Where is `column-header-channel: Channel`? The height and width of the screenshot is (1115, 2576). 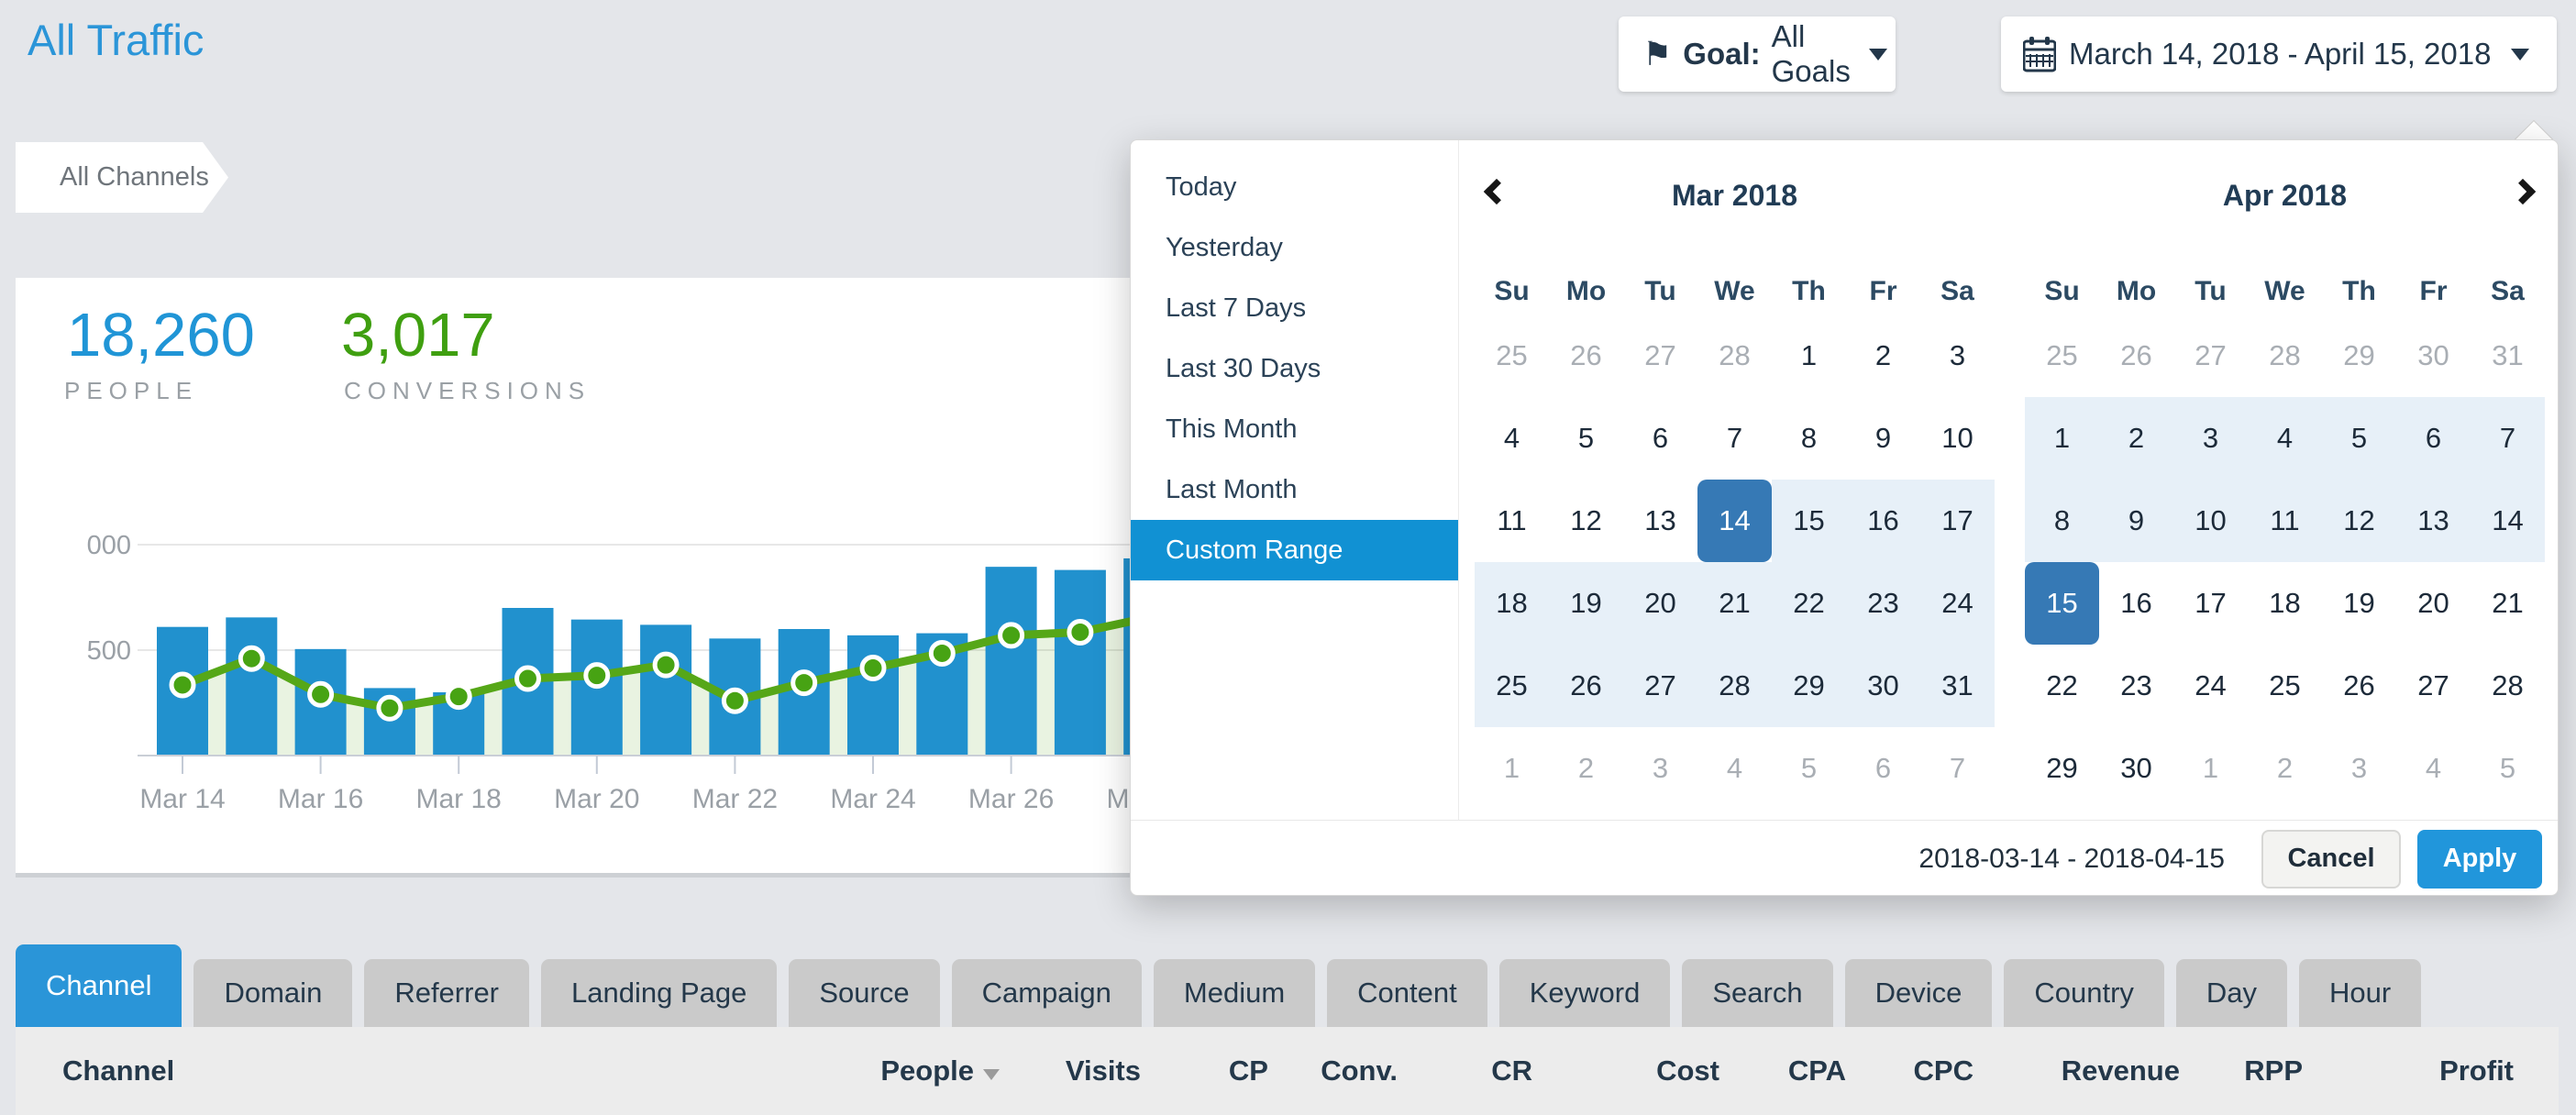 column-header-channel: Channel is located at coordinates (118, 1070).